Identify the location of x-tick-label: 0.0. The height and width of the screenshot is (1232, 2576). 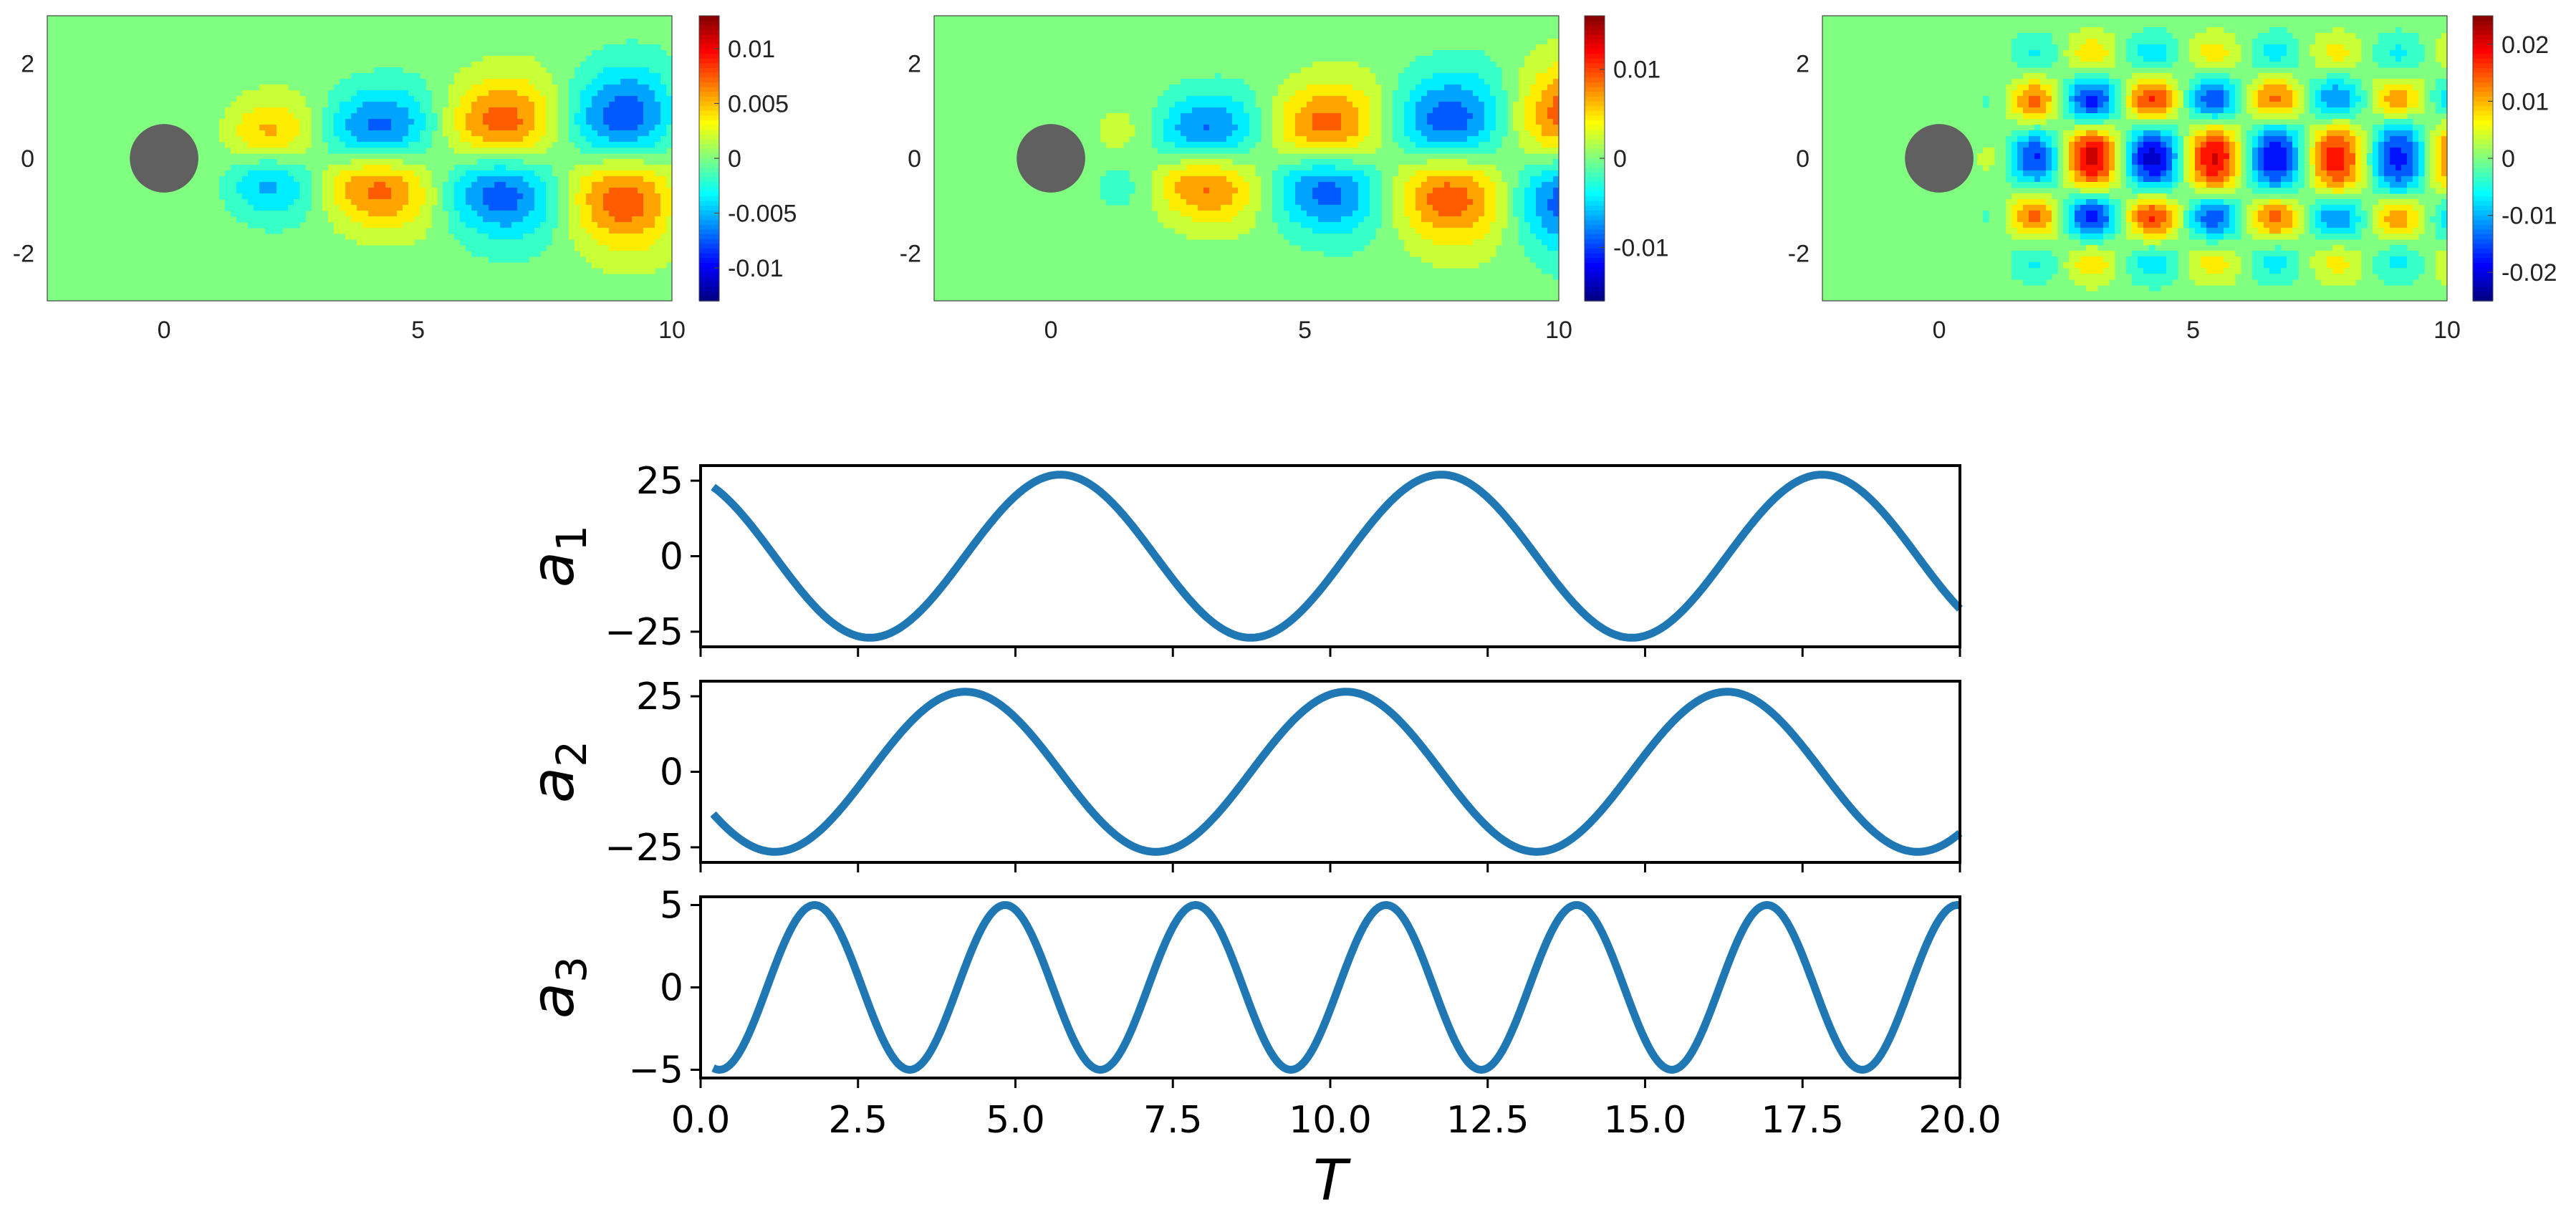
(701, 1120).